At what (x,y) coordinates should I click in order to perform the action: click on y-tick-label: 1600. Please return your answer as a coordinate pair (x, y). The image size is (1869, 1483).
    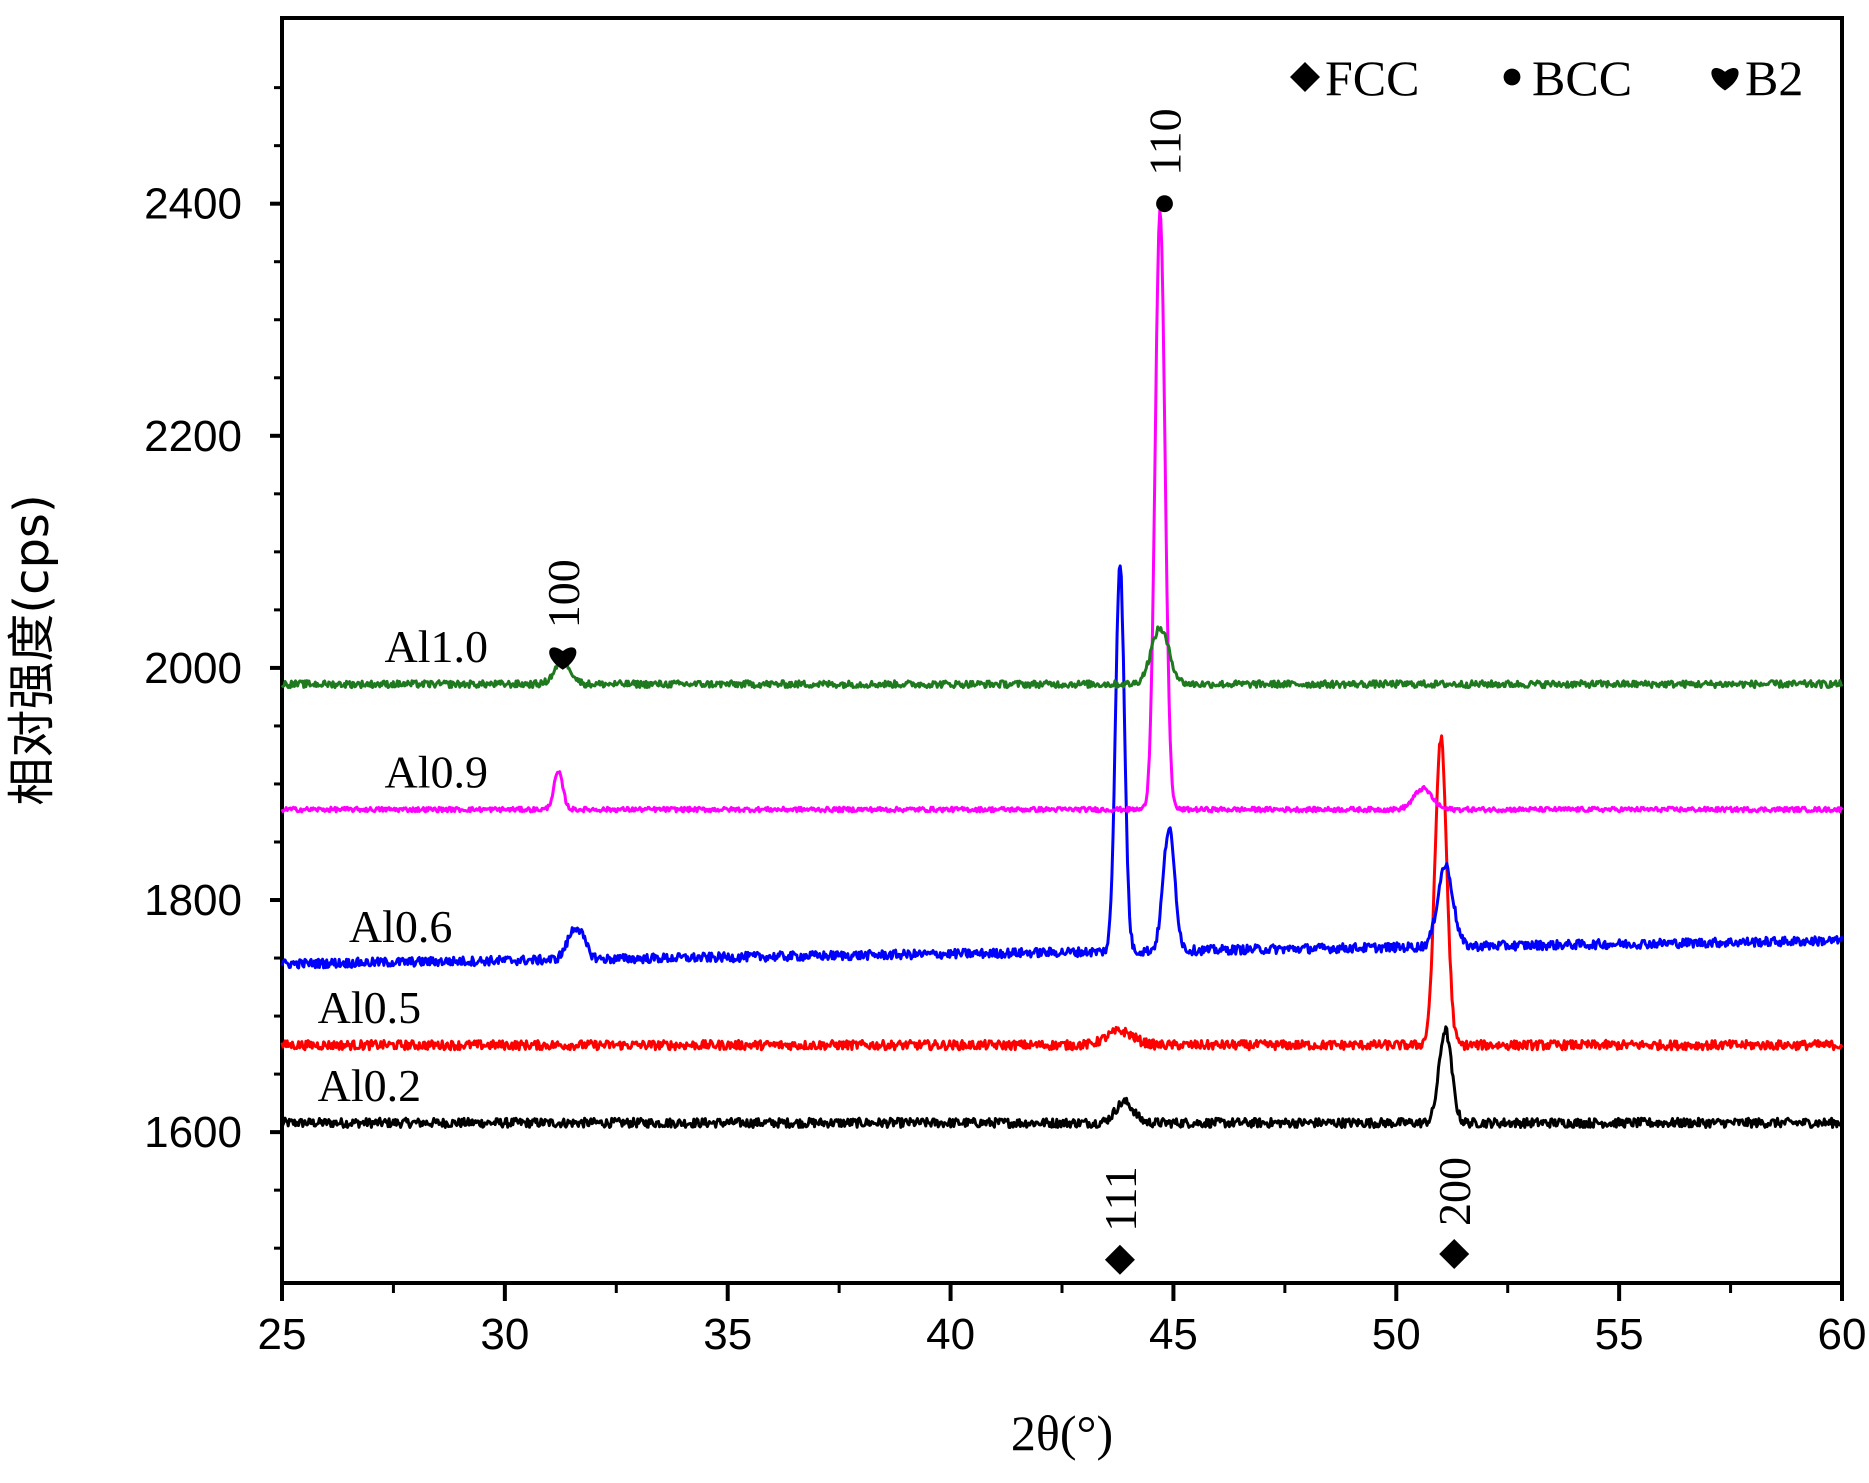
    Looking at the image, I should click on (193, 1132).